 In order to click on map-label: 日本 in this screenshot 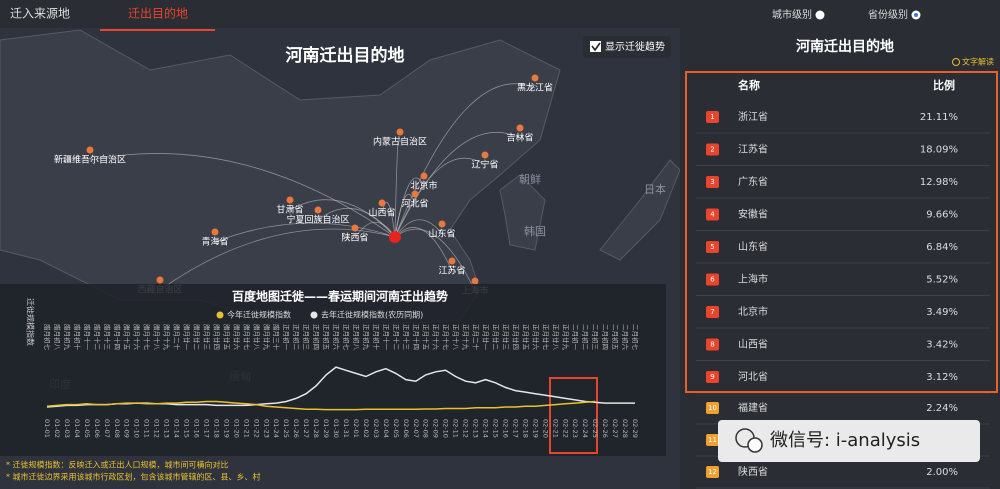, I will do `click(655, 189)`.